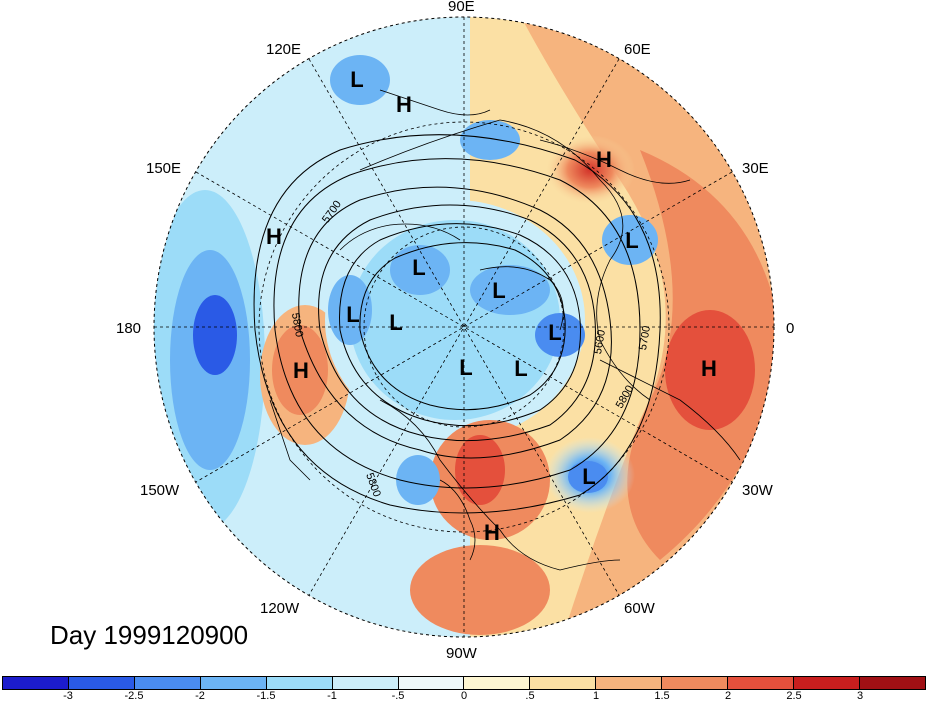 The height and width of the screenshot is (702, 928). What do you see at coordinates (637, 49) in the screenshot?
I see `lon-label-60e: 60E` at bounding box center [637, 49].